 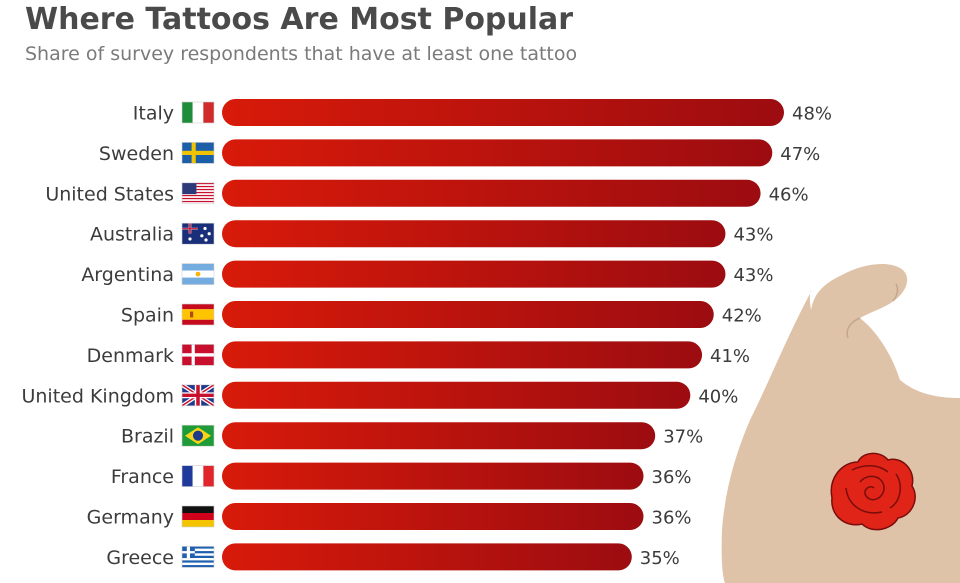 I want to click on category-label: Spain, so click(x=147, y=316).